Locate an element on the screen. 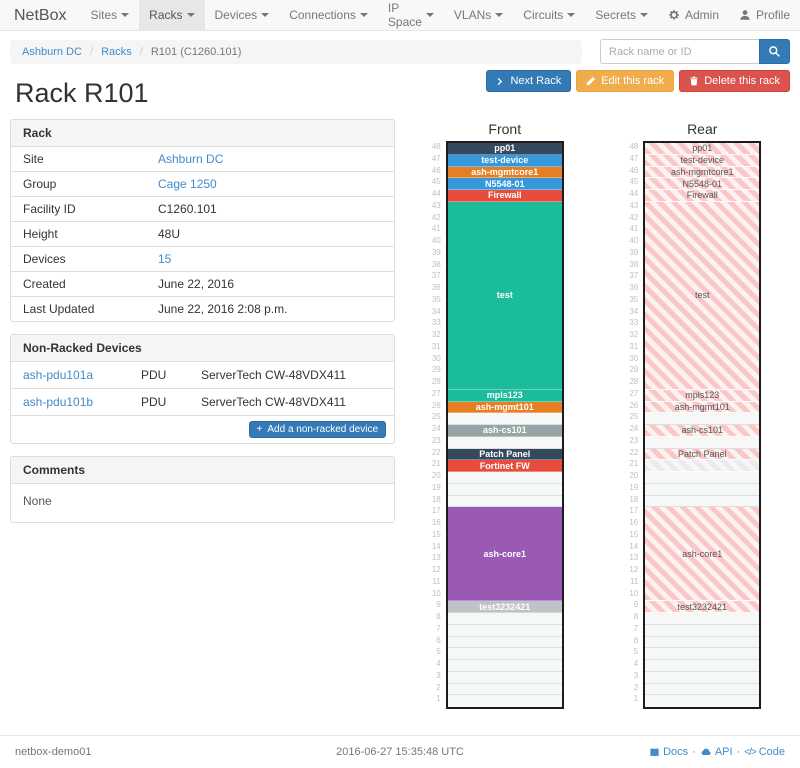 The width and height of the screenshot is (800, 768). rack-device-rear: mpls123 is located at coordinates (702, 395).